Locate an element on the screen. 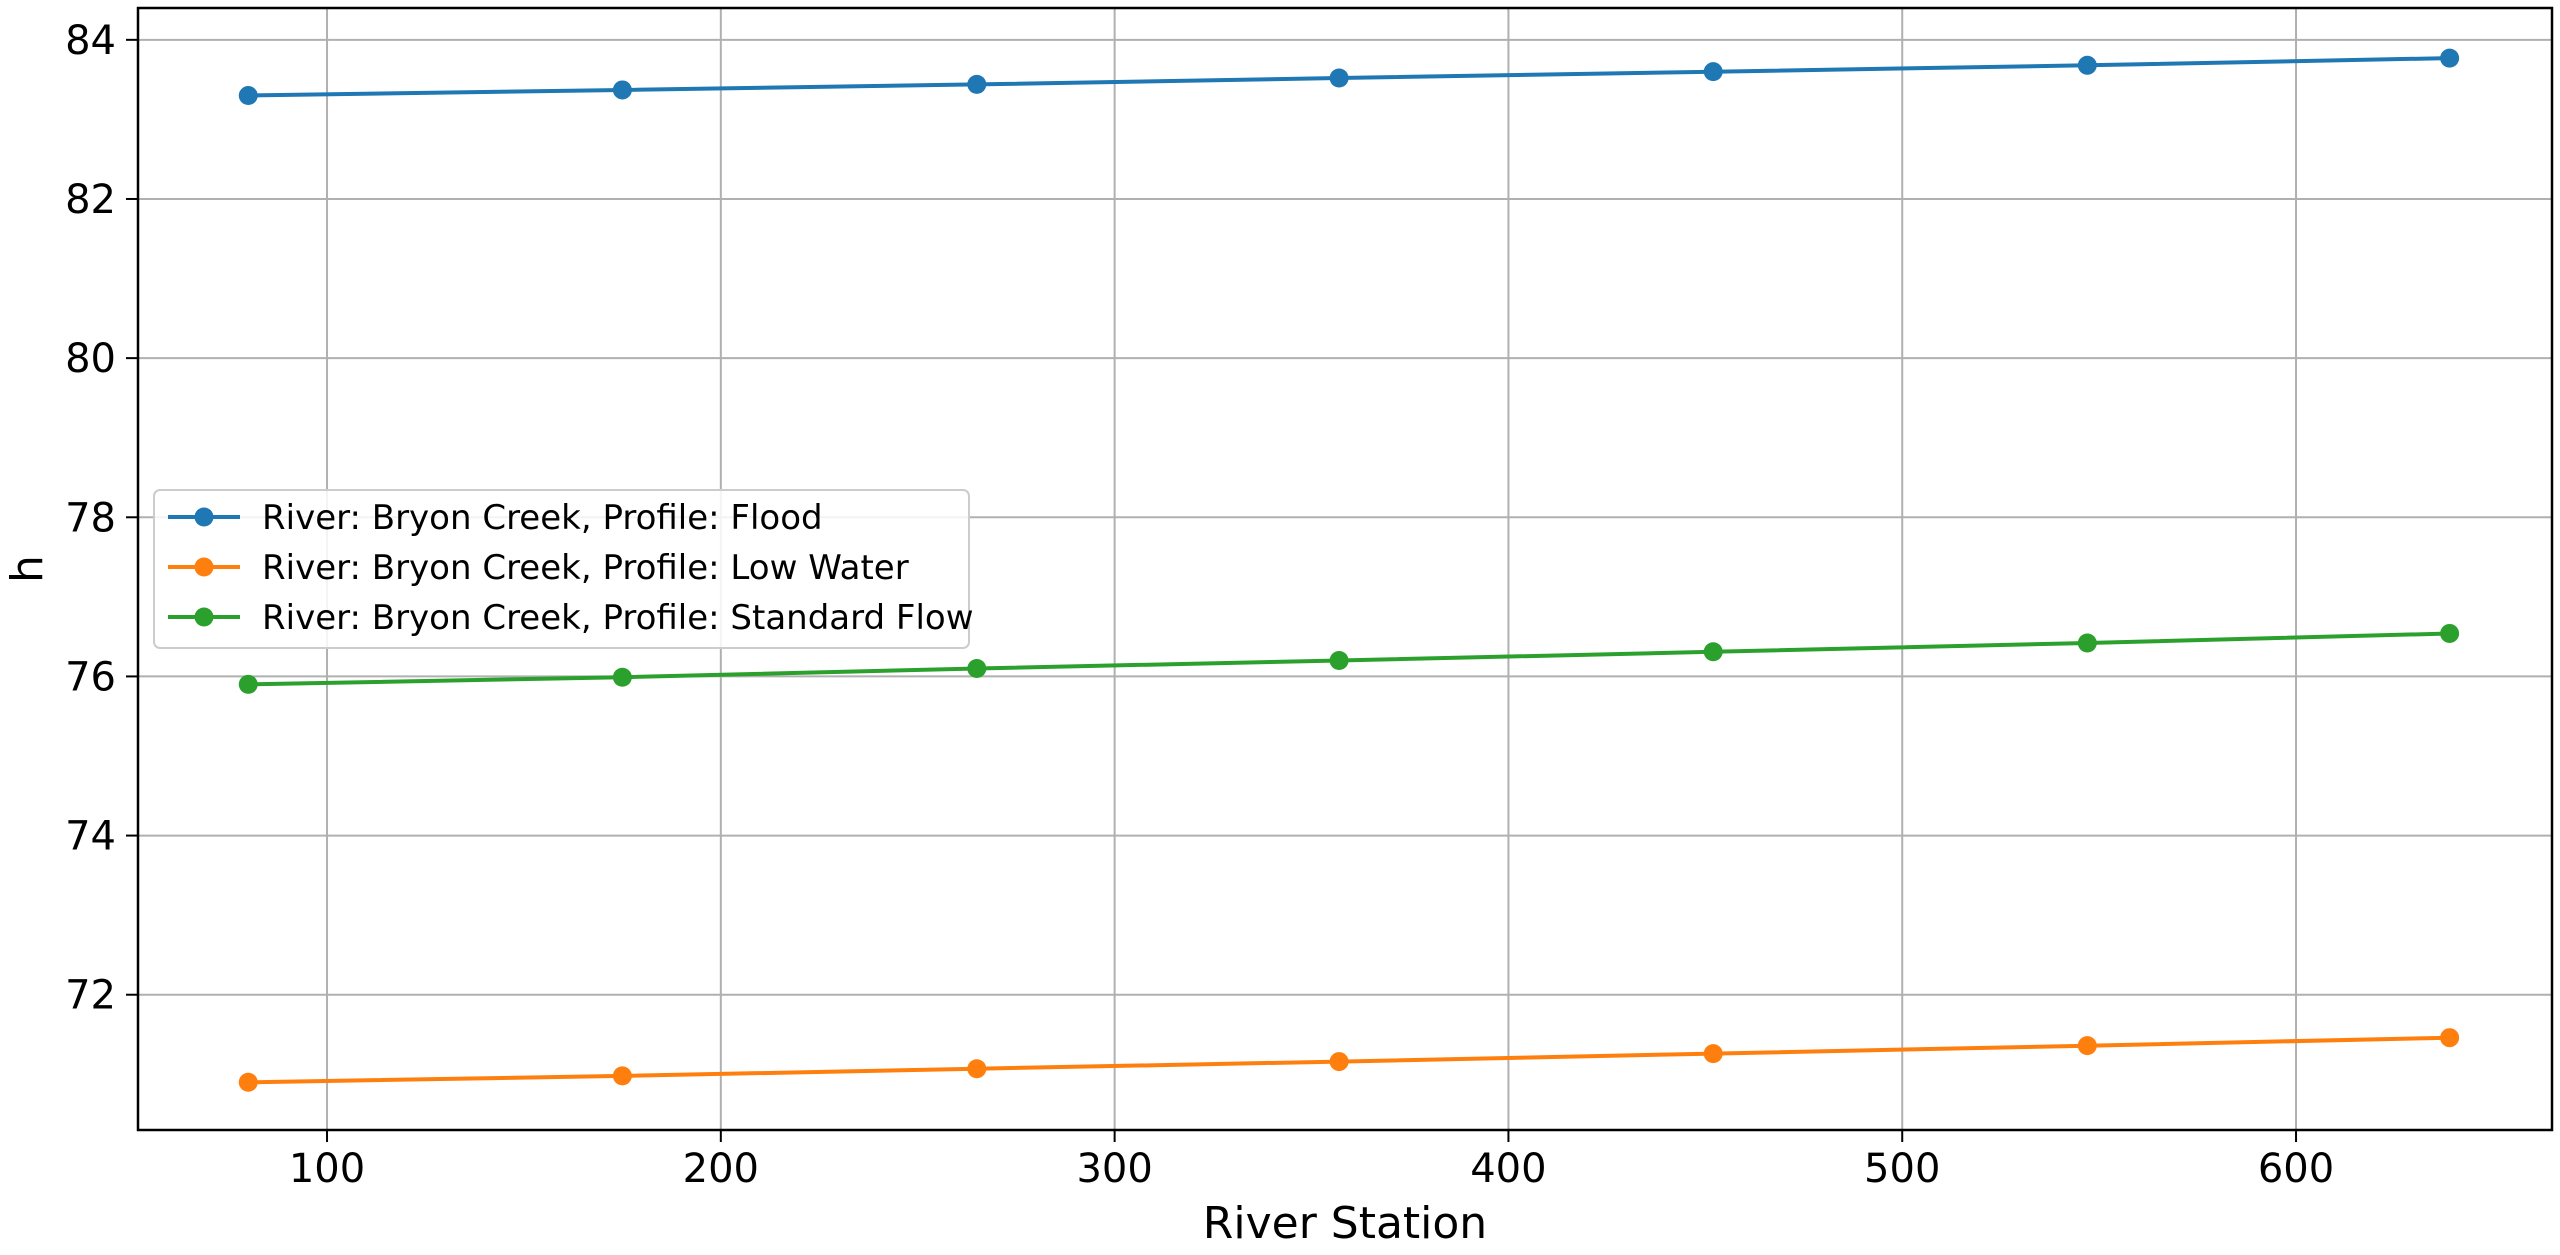  y-tick-label: 78 is located at coordinates (90, 518).